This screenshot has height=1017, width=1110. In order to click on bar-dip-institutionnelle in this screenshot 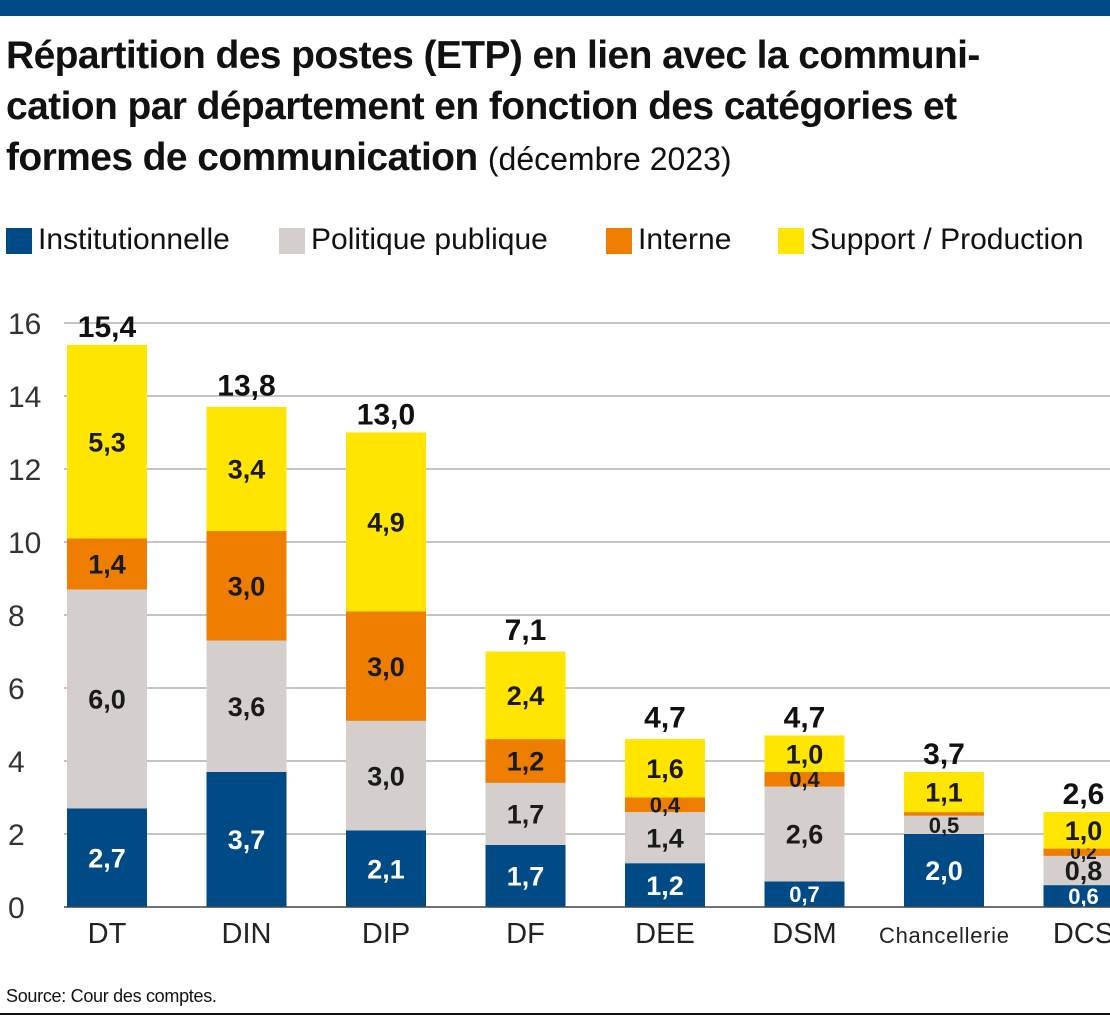, I will do `click(386, 868)`.